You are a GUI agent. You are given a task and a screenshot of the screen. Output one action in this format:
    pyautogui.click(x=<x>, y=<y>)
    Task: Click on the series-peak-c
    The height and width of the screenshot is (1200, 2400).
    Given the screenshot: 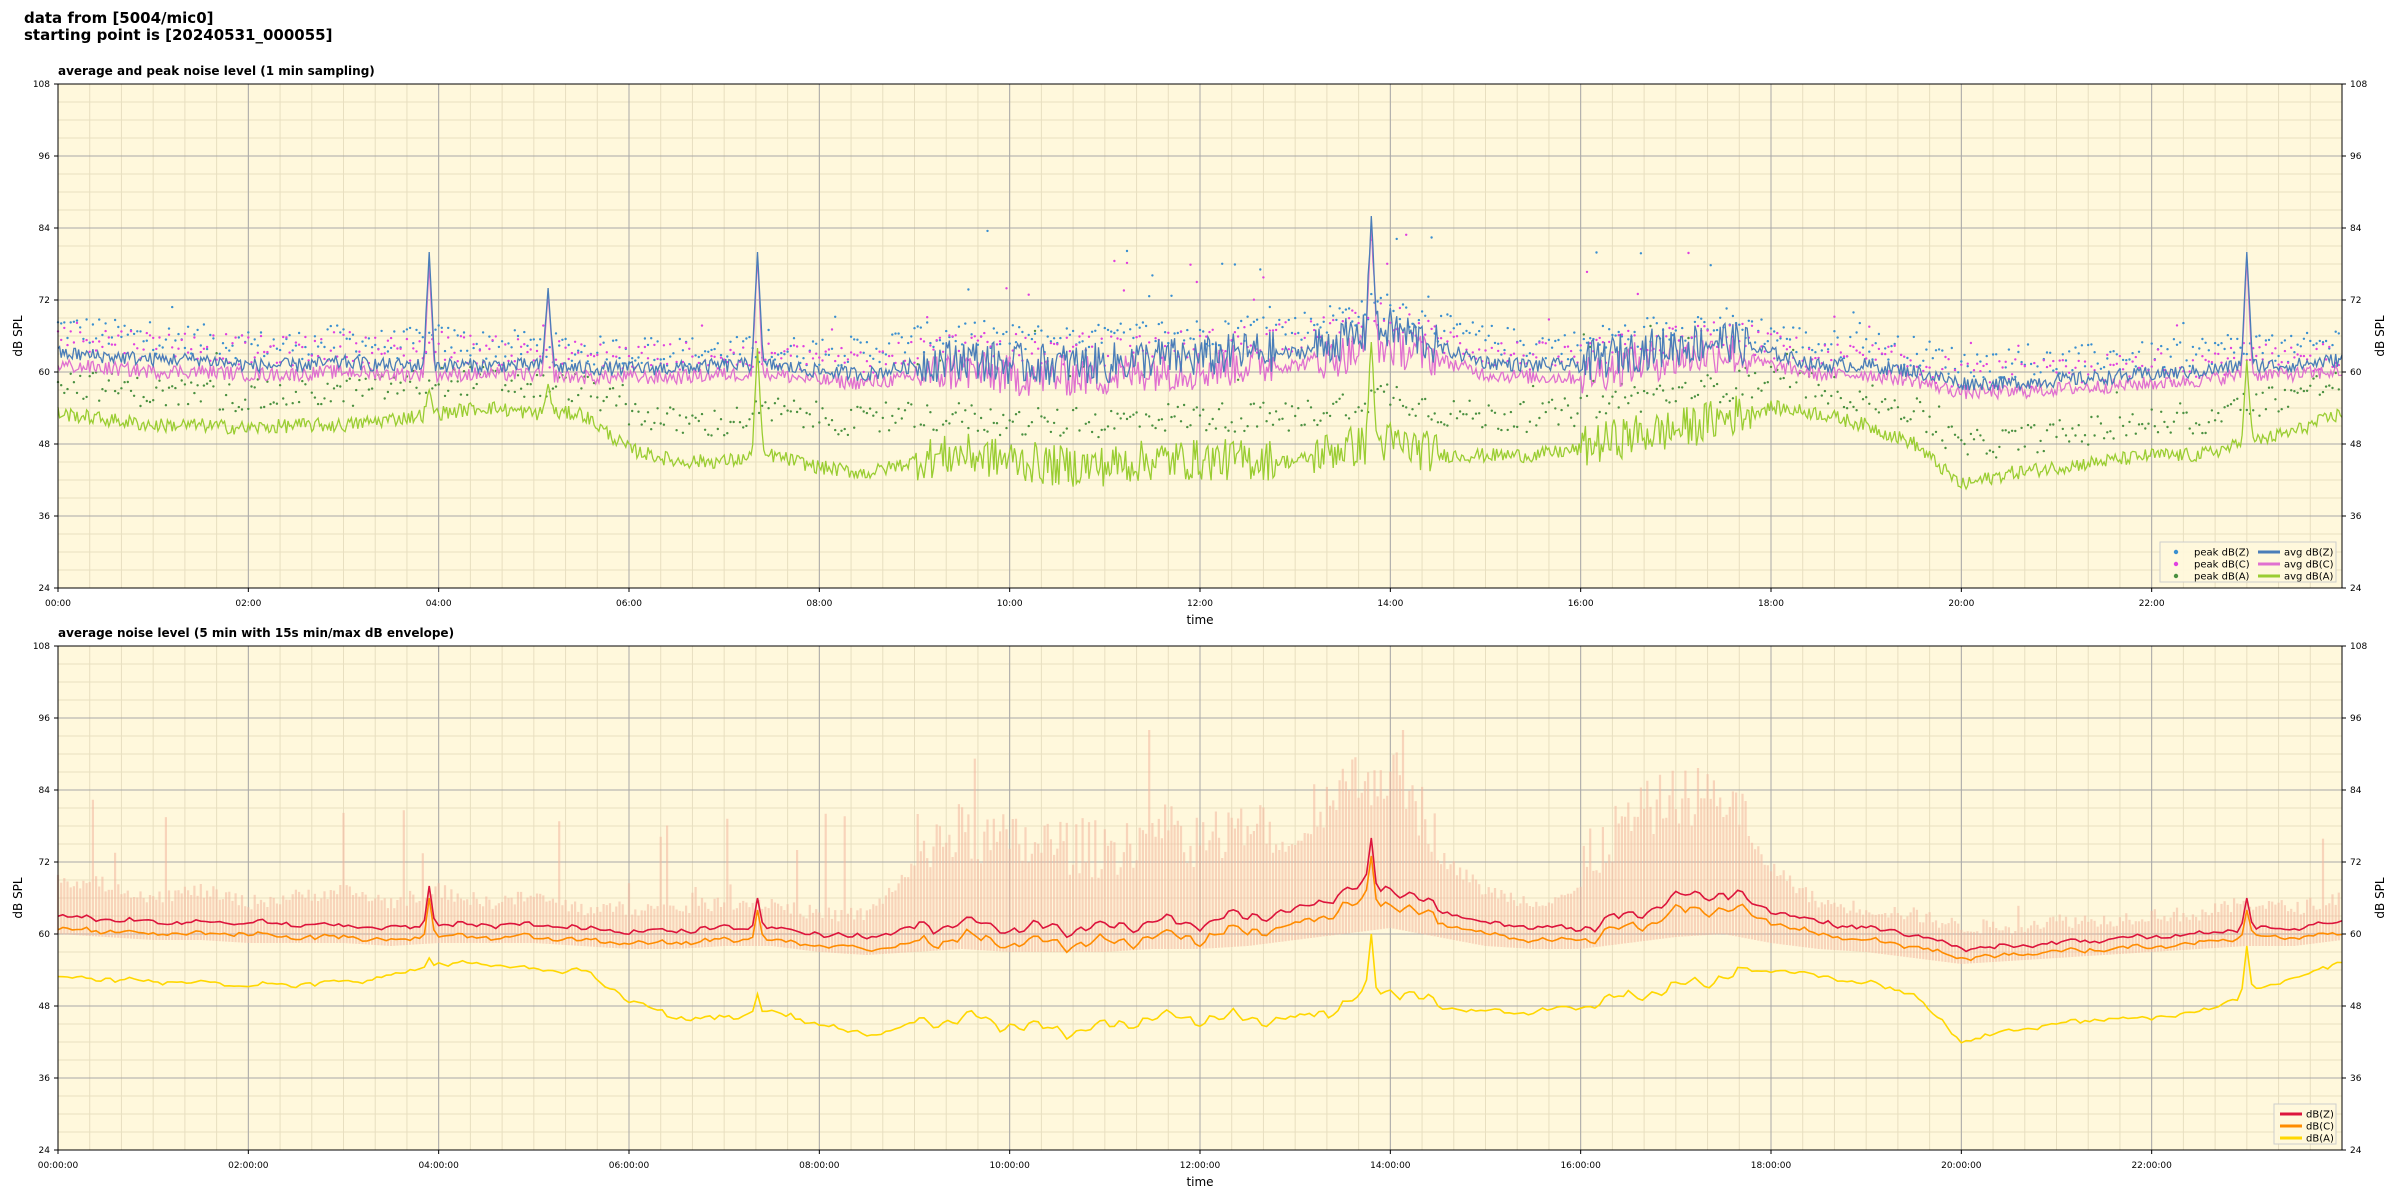 What is the action you would take?
    pyautogui.click(x=1198, y=310)
    